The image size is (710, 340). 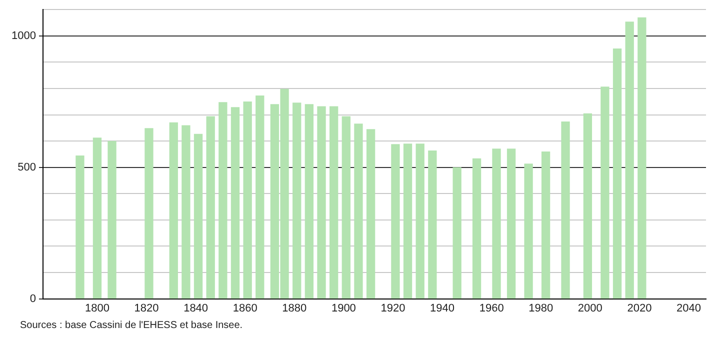 What do you see at coordinates (294, 308) in the screenshot?
I see `x-tick-label: 1880` at bounding box center [294, 308].